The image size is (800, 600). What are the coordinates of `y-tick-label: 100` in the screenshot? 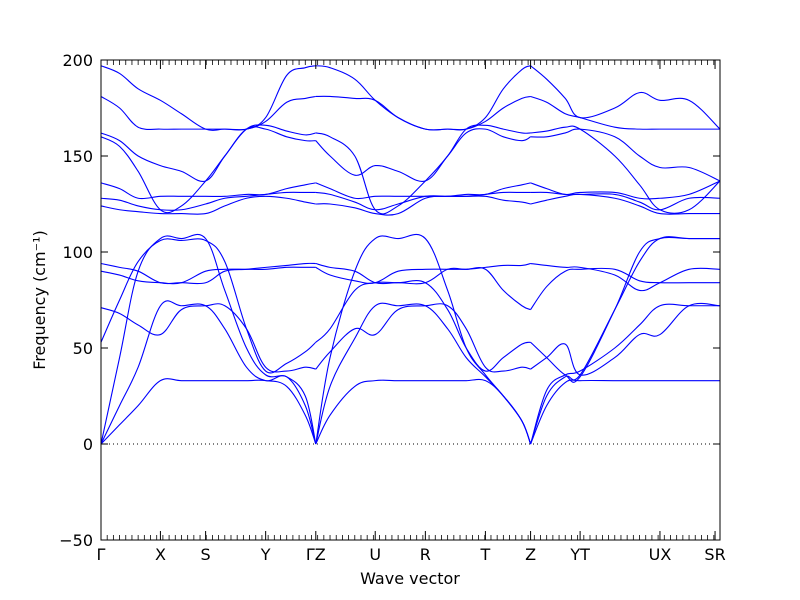 It's located at (77, 252).